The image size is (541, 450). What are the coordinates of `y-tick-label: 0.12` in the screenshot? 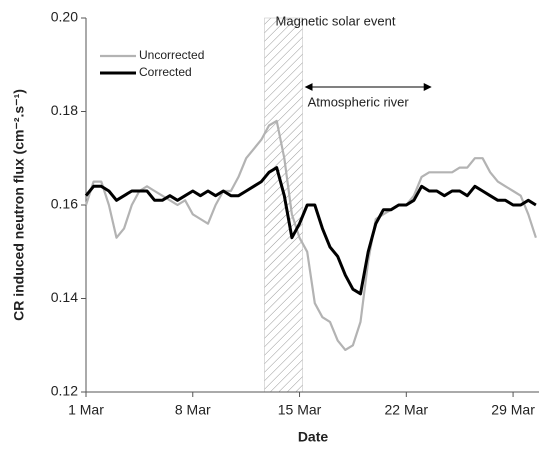 It's located at (64, 391).